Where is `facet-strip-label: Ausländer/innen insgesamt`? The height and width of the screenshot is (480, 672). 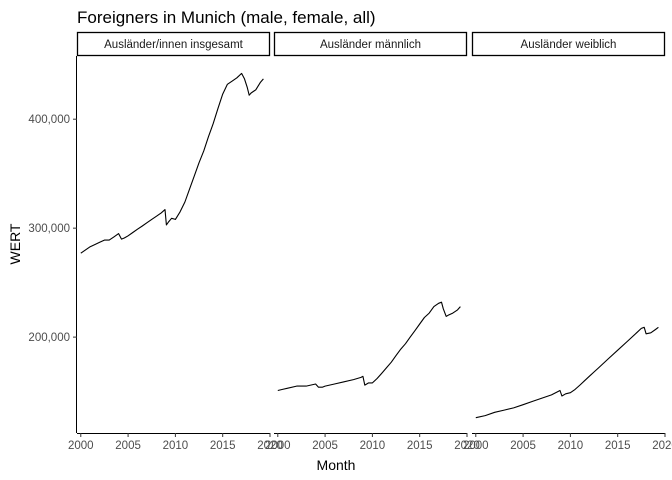 facet-strip-label: Ausländer/innen insgesamt is located at coordinates (174, 45).